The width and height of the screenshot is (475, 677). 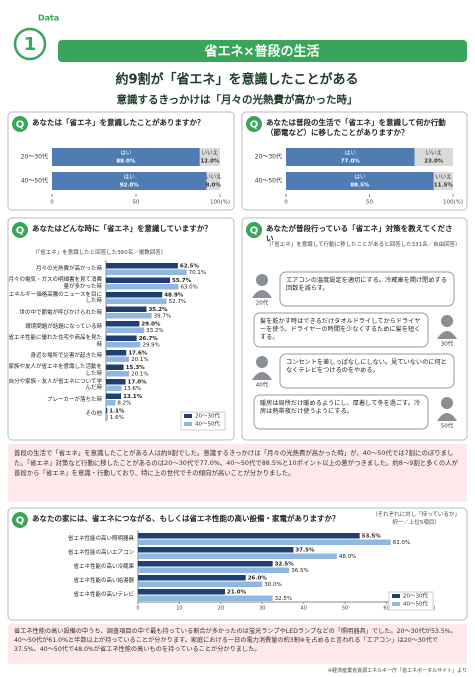 I want to click on value-label: 55.7%, so click(x=182, y=281).